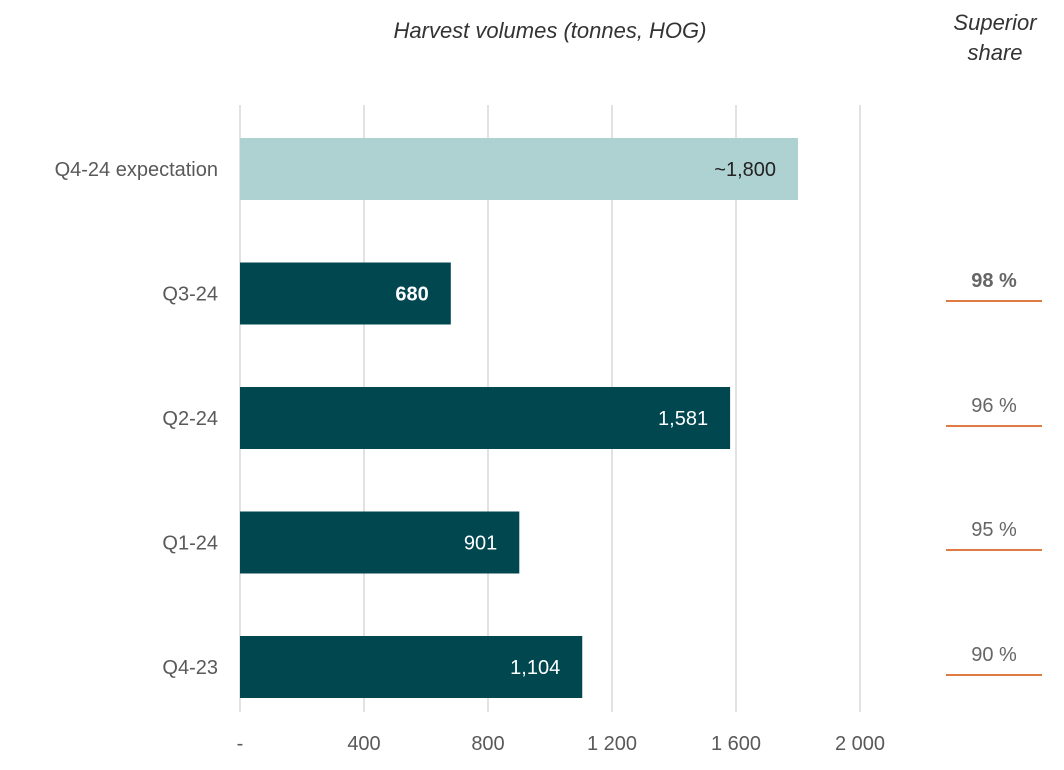 Image resolution: width=1064 pixels, height=770 pixels. I want to click on superior-share-q4-23: 90 %, so click(994, 659).